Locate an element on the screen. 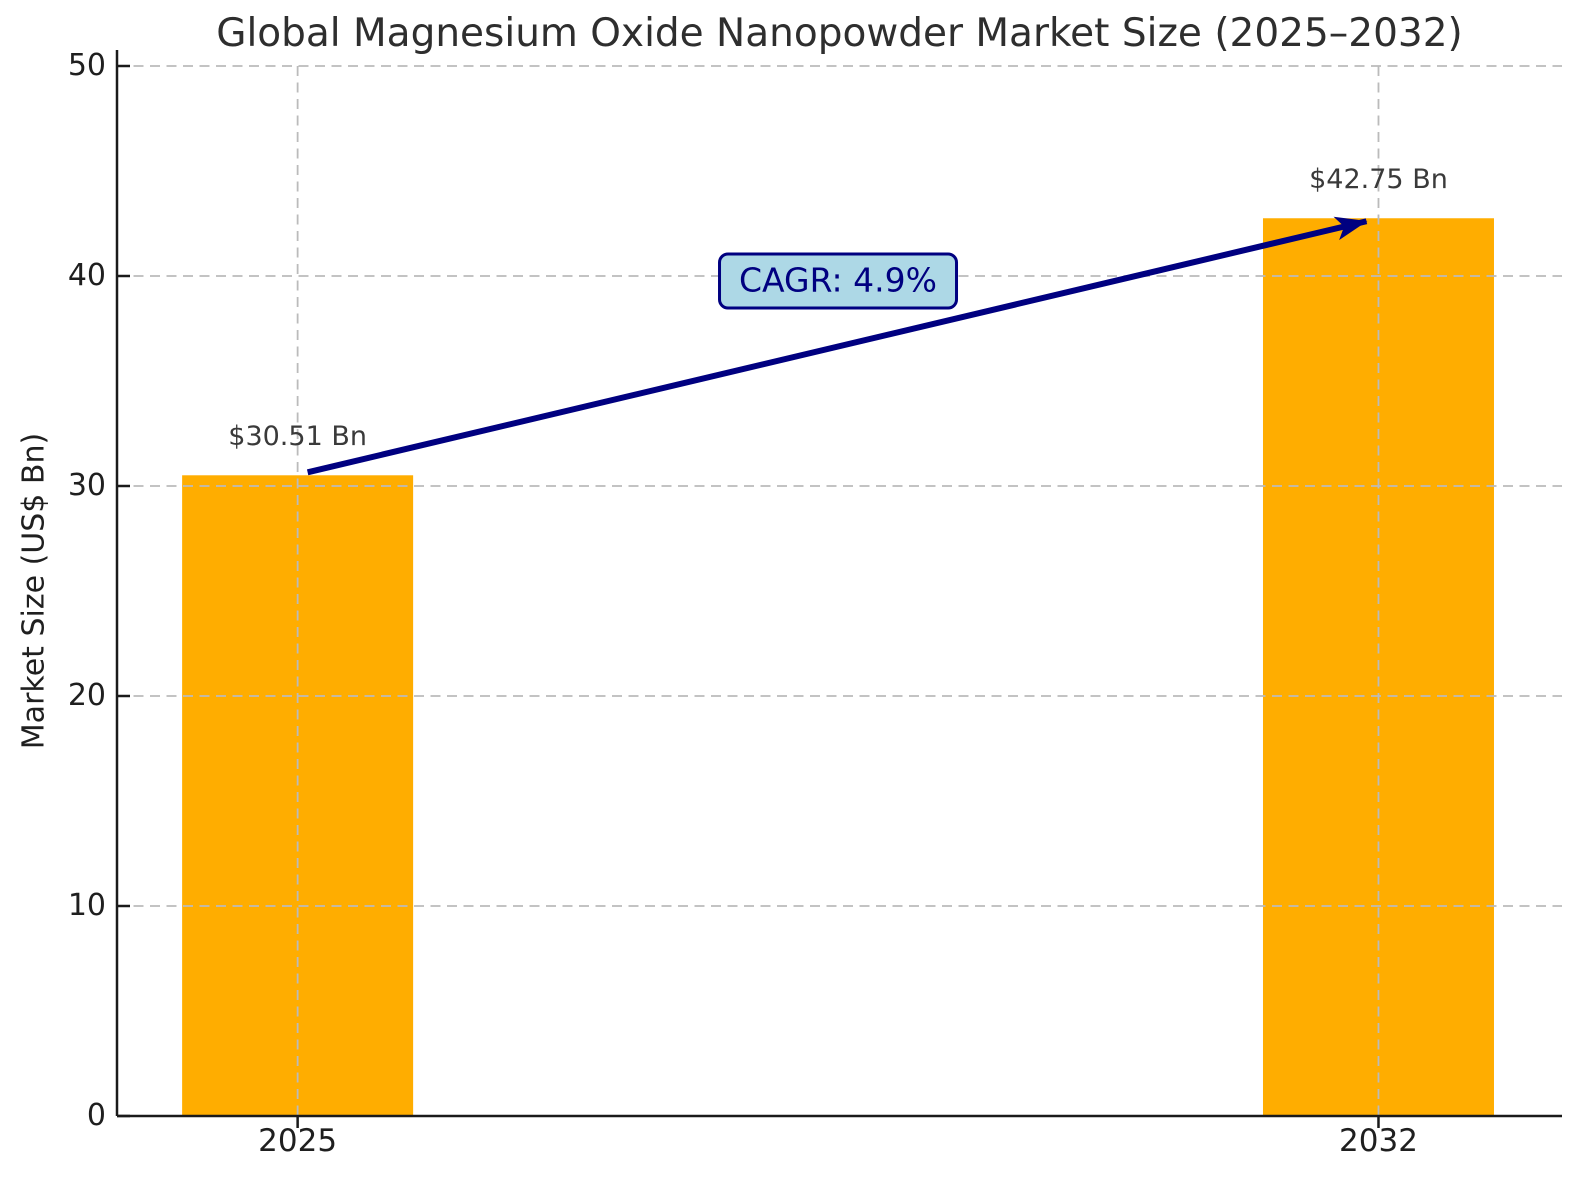  x-tick-label: 2032 is located at coordinates (1378, 1141).